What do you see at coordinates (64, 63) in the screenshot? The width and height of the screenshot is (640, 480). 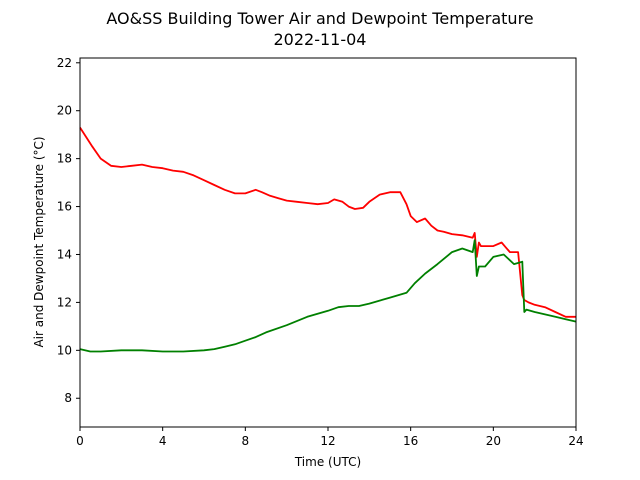 I see `y-tick-label: 22` at bounding box center [64, 63].